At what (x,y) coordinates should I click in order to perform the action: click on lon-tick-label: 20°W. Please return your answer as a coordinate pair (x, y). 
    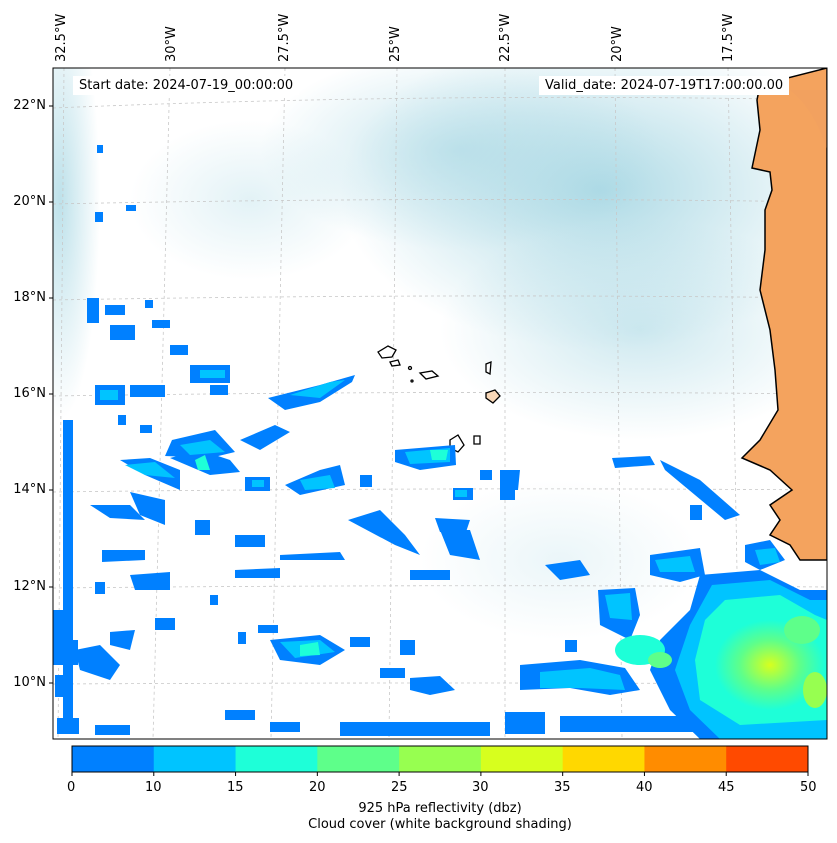
    Looking at the image, I should click on (617, 44).